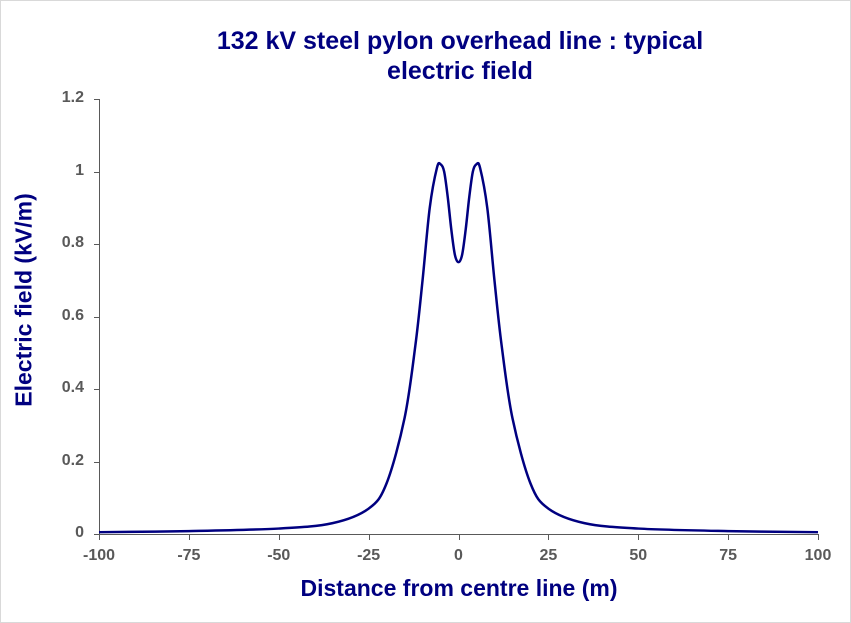 This screenshot has width=851, height=623. I want to click on x-axis-label: Distance from centre line (m), so click(459, 588).